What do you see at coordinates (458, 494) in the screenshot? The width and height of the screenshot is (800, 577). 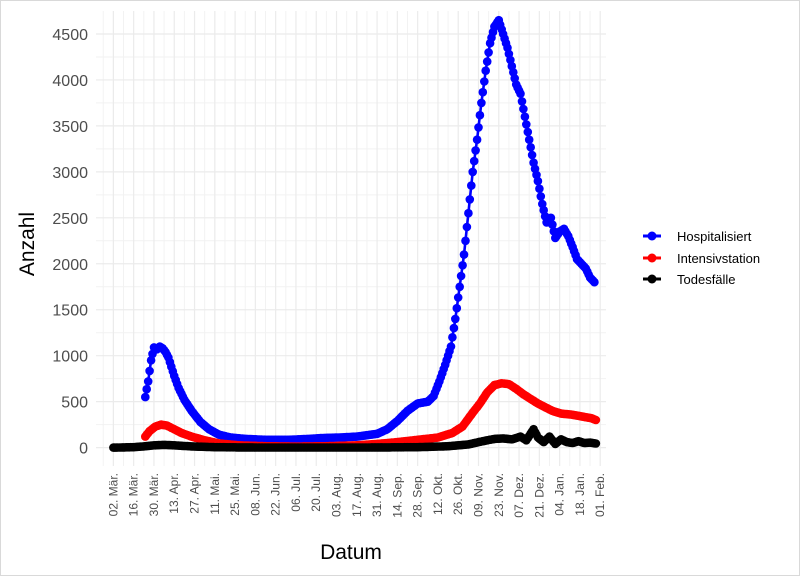 I see `x-tick-label: 26. Okt.` at bounding box center [458, 494].